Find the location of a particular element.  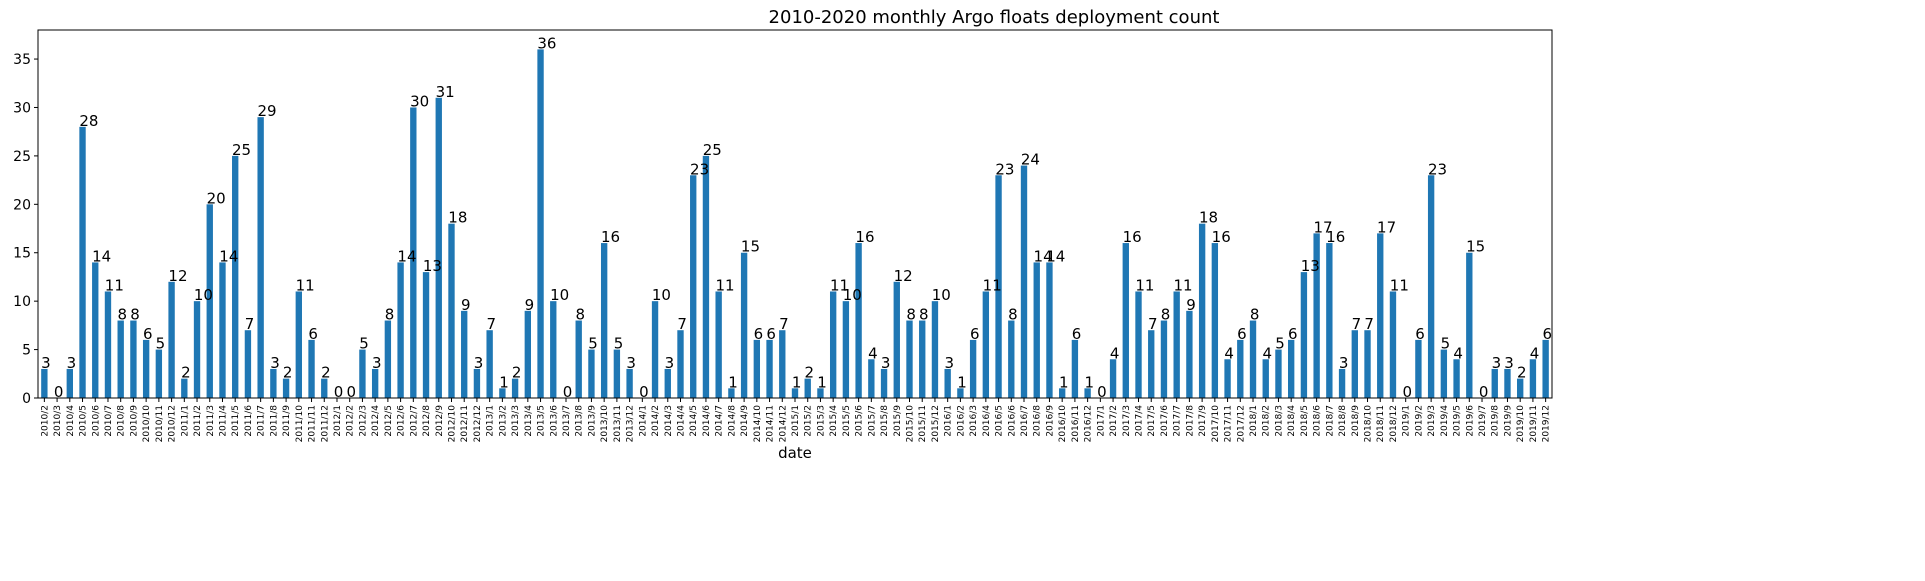

x-tick-label: 2019/8 is located at coordinates (1496, 421).